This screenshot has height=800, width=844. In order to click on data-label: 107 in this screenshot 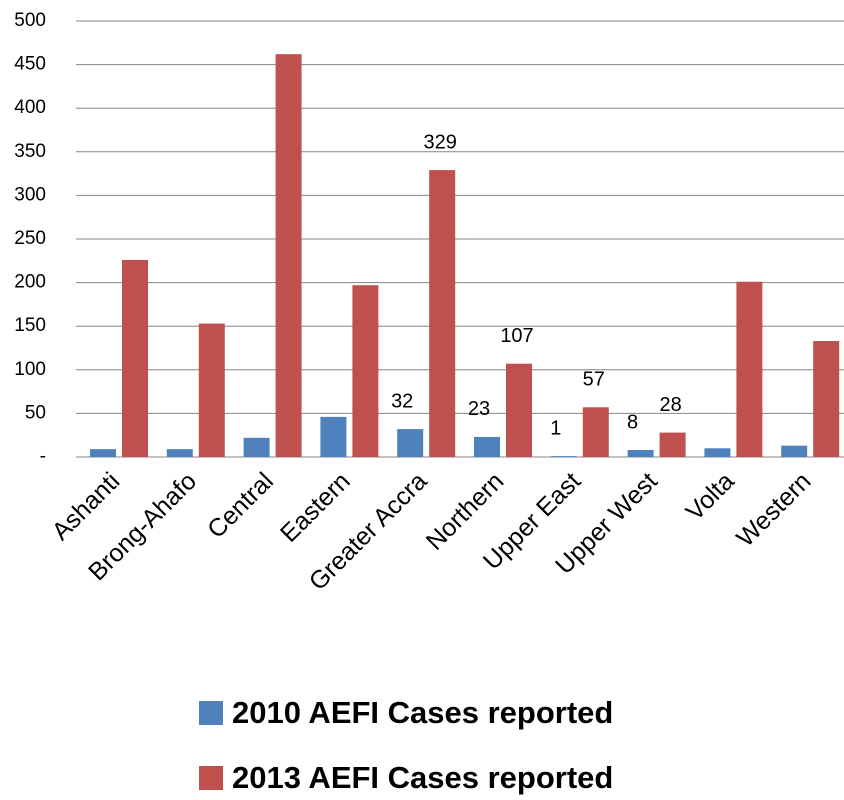, I will do `click(516, 336)`.